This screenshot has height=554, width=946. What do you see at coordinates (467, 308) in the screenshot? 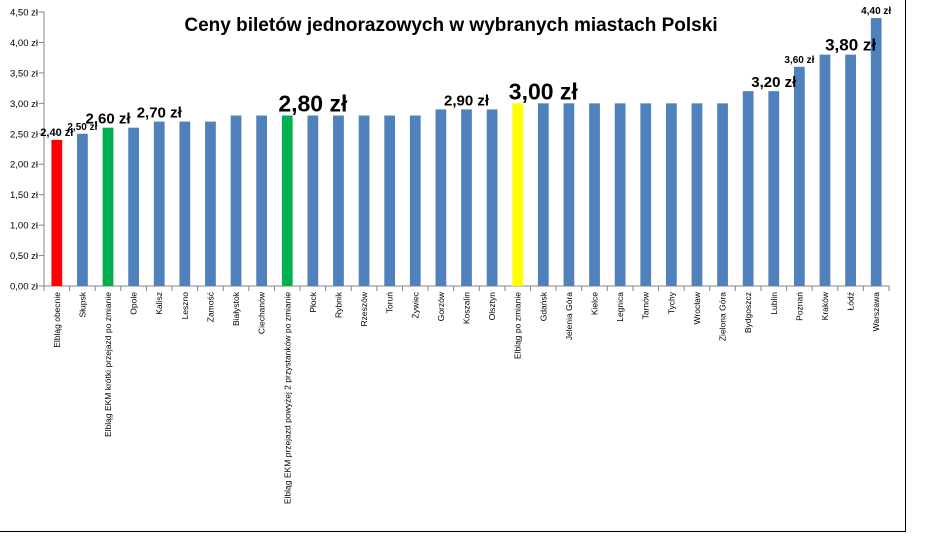
I see `x-tick-label: Koszalin` at bounding box center [467, 308].